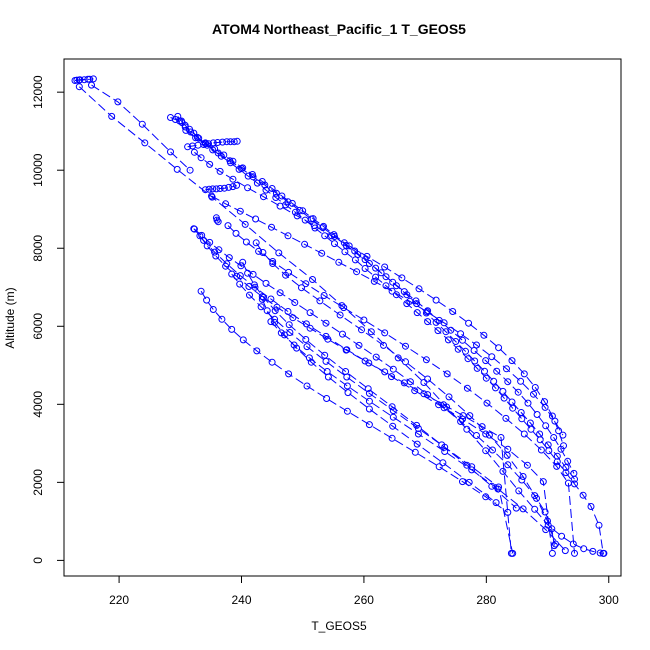 The height and width of the screenshot is (650, 650). What do you see at coordinates (241, 600) in the screenshot?
I see `x-tick-label: 240` at bounding box center [241, 600].